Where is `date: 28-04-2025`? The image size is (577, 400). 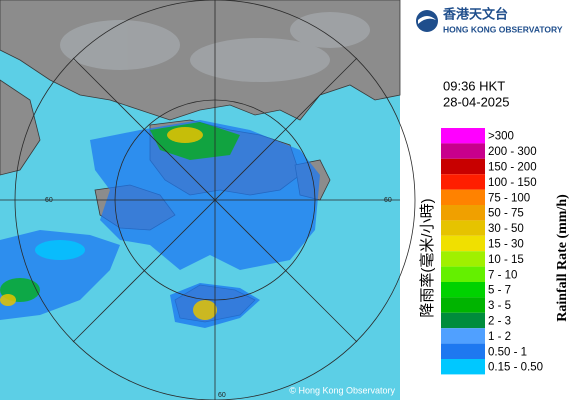 date: 28-04-2025 is located at coordinates (476, 101).